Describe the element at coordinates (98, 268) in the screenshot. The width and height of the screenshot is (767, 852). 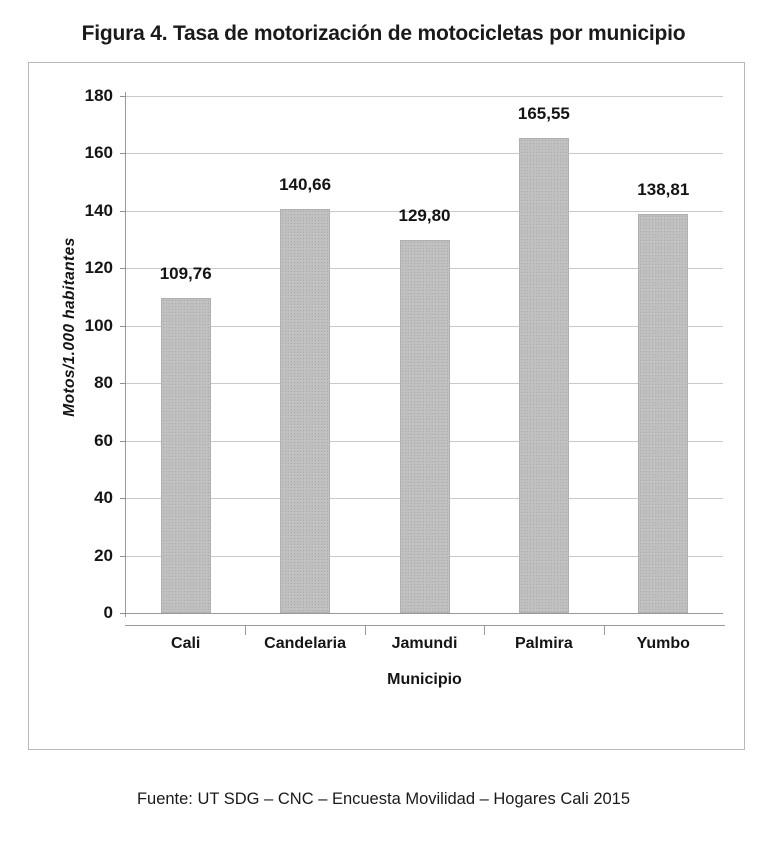
I see `y-axis-tick-label: 120` at that location.